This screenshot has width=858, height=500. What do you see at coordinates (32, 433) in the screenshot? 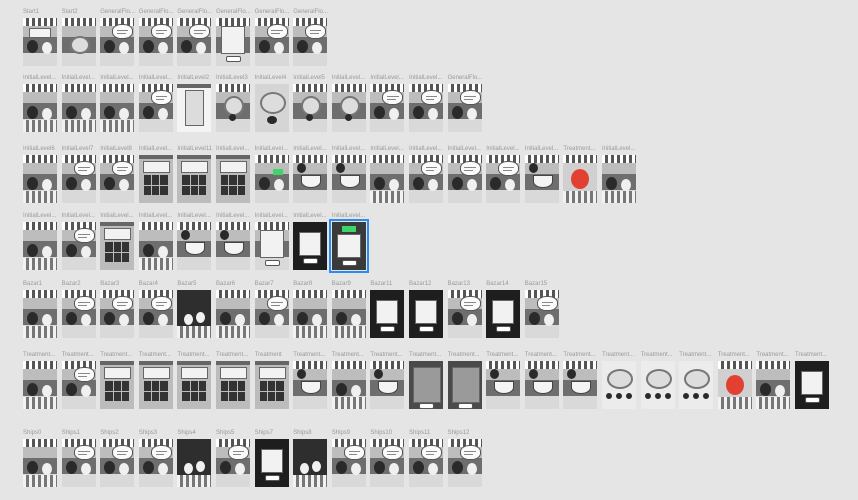
I see `artboard-label: Ships0` at bounding box center [32, 433].